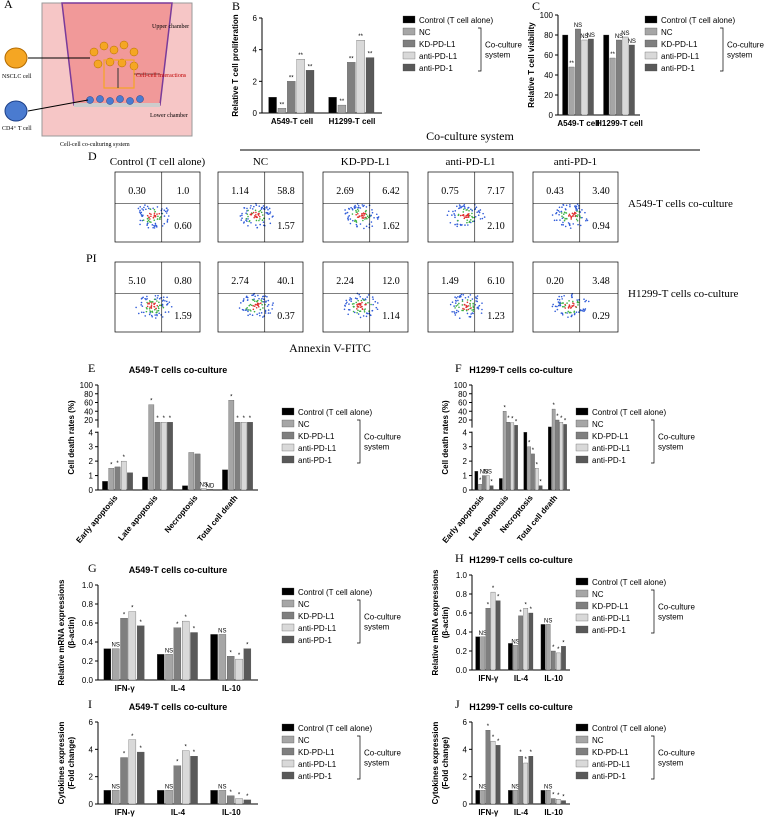 The width and height of the screenshot is (778, 828). What do you see at coordinates (137, 191) in the screenshot?
I see `quadrant-value: 0.30` at bounding box center [137, 191].